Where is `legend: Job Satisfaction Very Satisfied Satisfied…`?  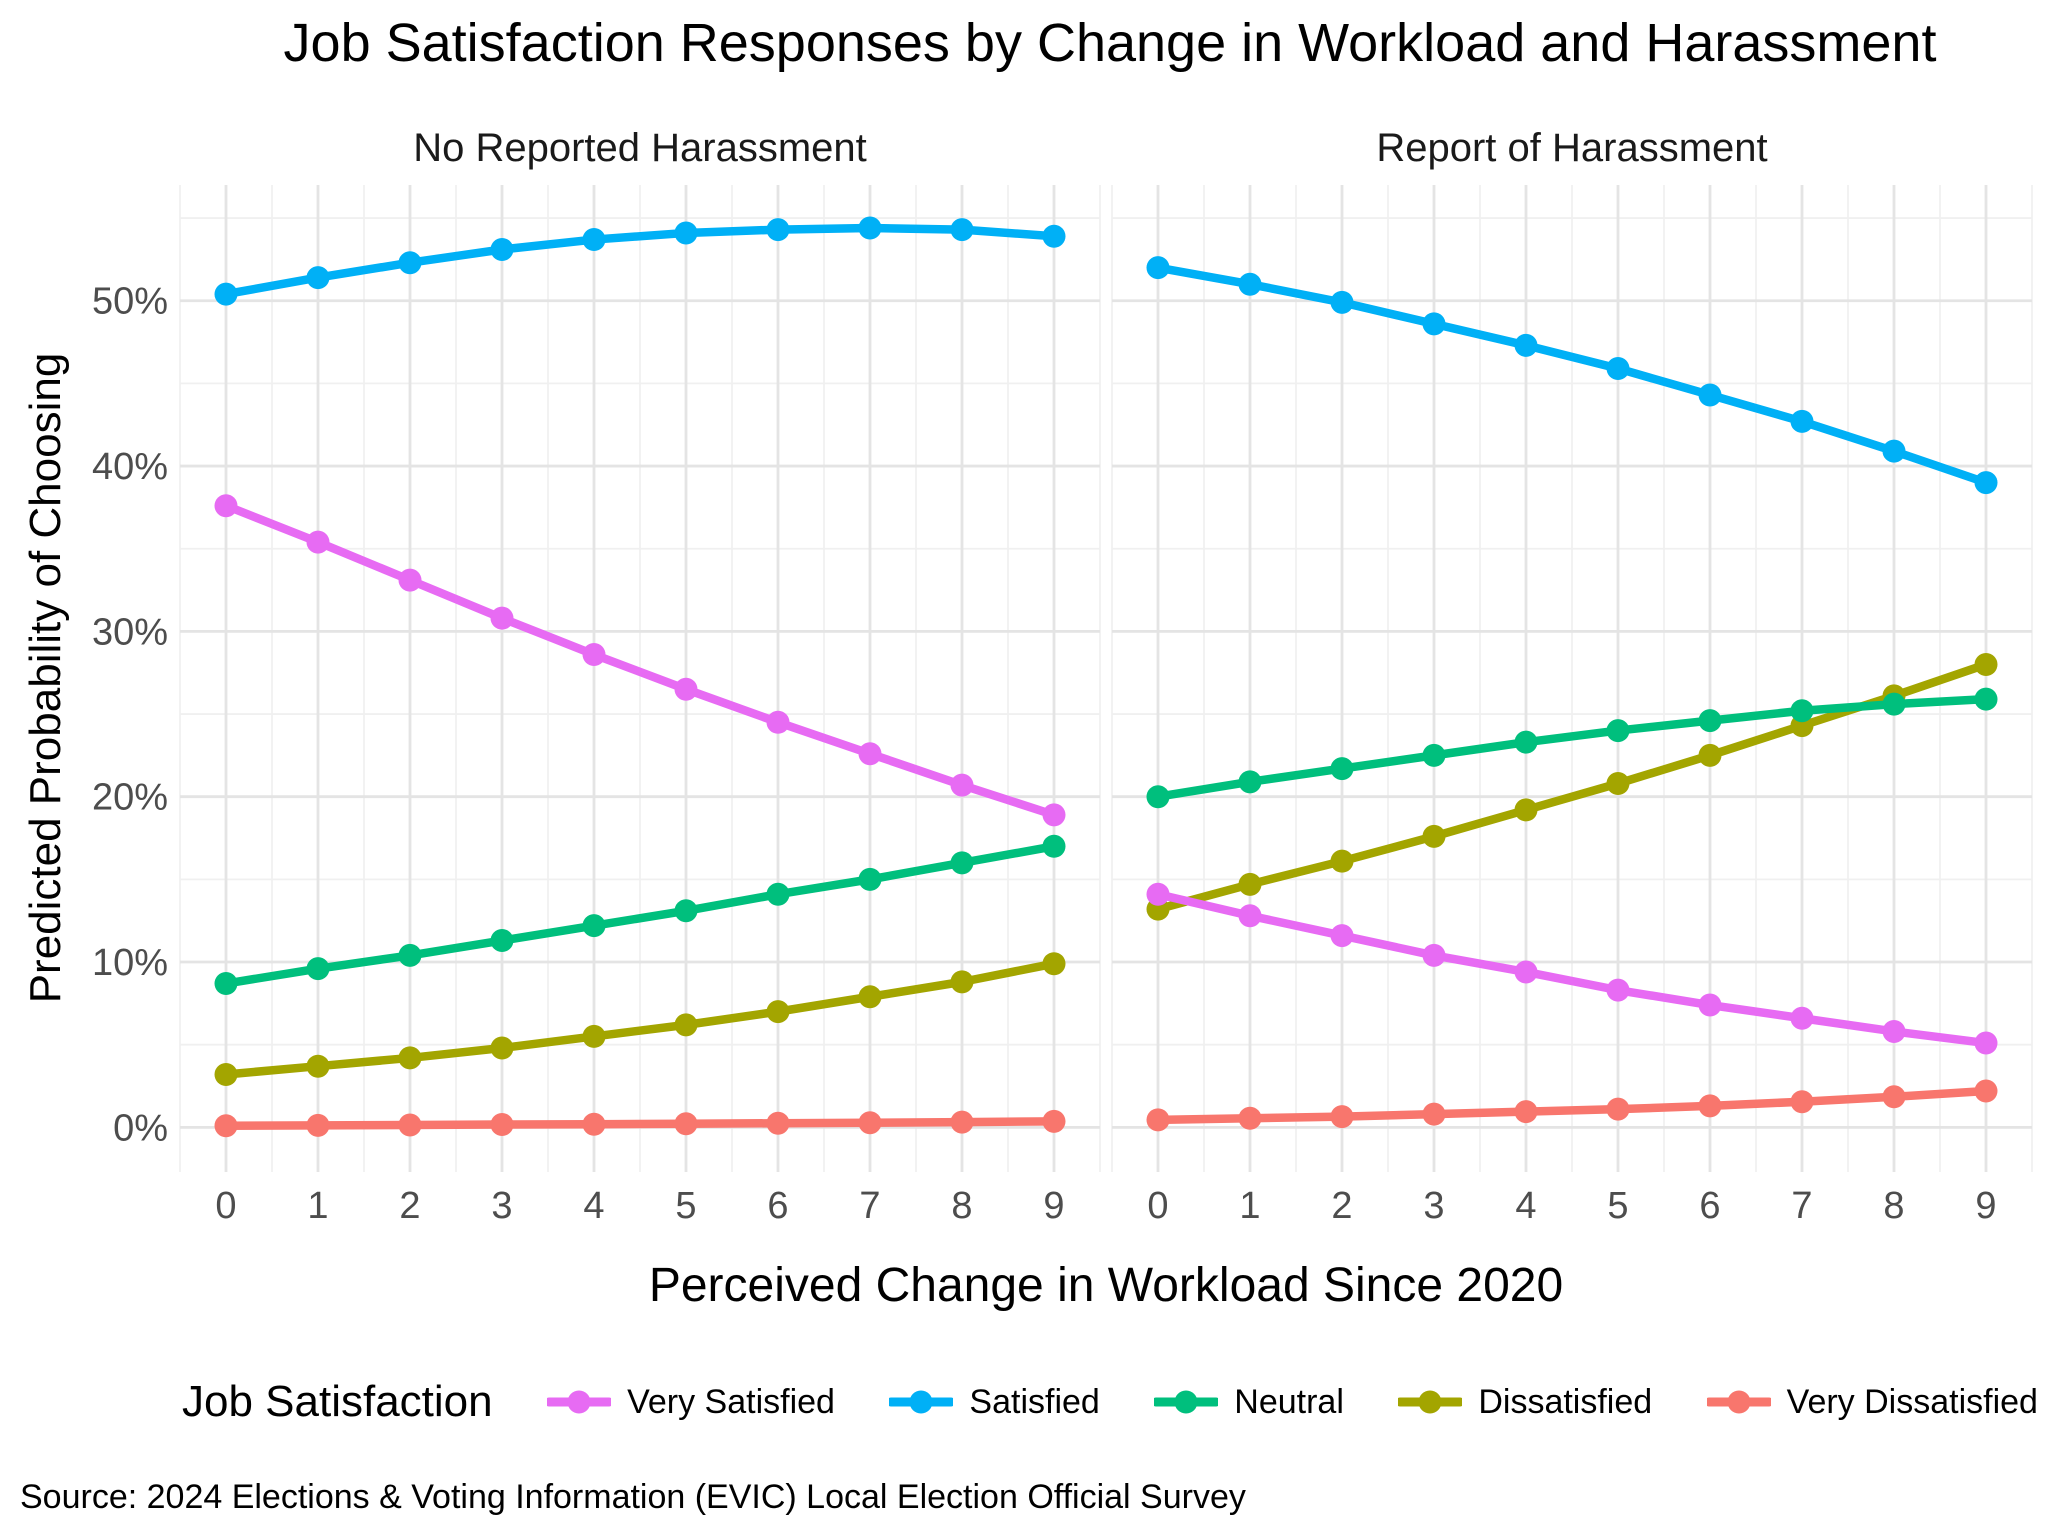
legend: Job Satisfaction Very Satisfied Satisfied… is located at coordinates (1110, 1402).